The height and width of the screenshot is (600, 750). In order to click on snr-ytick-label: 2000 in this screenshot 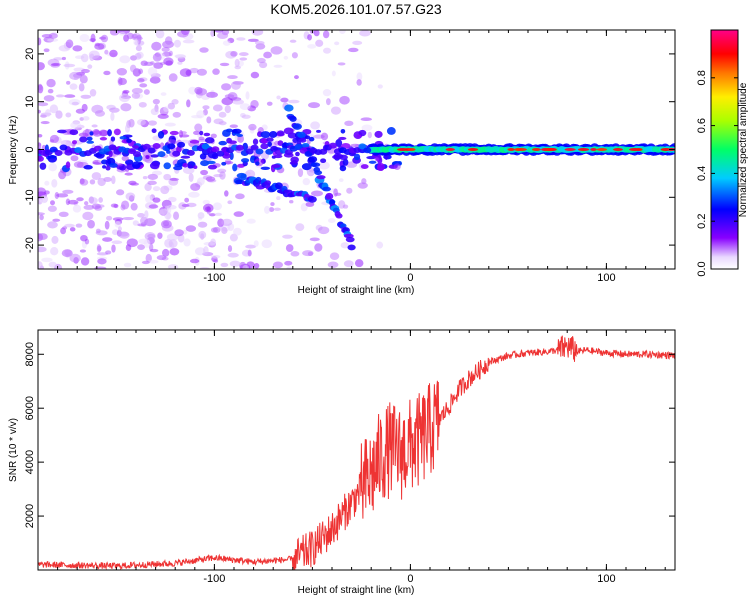, I will do `click(30, 516)`.